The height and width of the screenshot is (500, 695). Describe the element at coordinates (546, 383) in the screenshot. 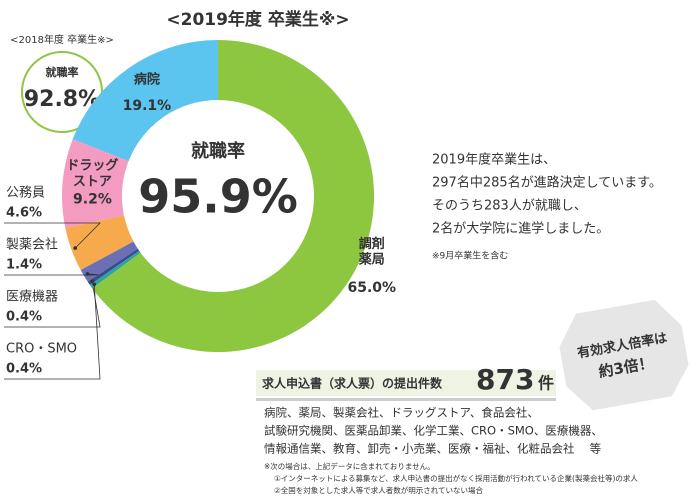

I see `offer-unit: 件` at that location.